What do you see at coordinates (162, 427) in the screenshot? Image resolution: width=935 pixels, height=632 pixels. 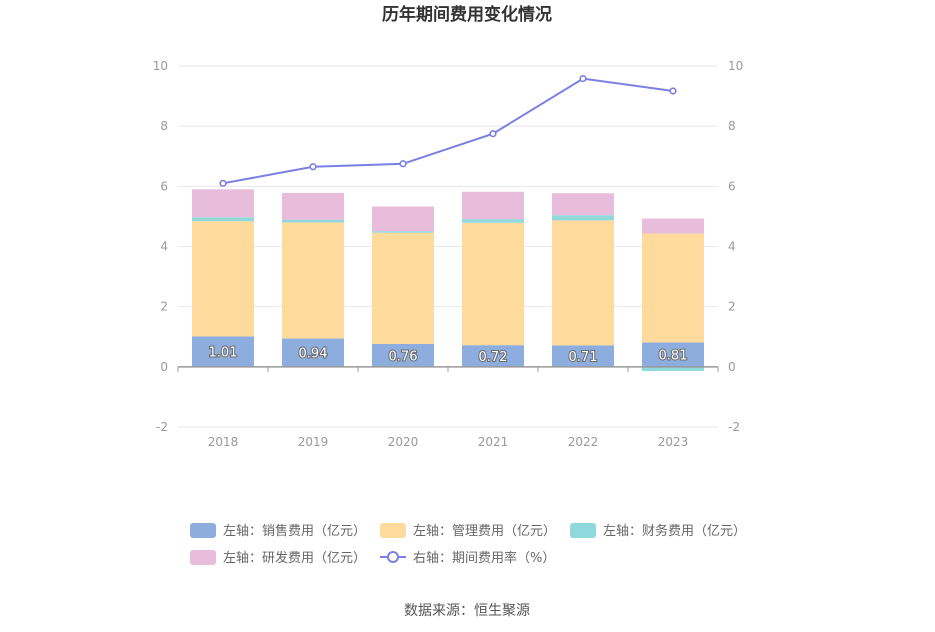 I see `left-tick-label: -2` at bounding box center [162, 427].